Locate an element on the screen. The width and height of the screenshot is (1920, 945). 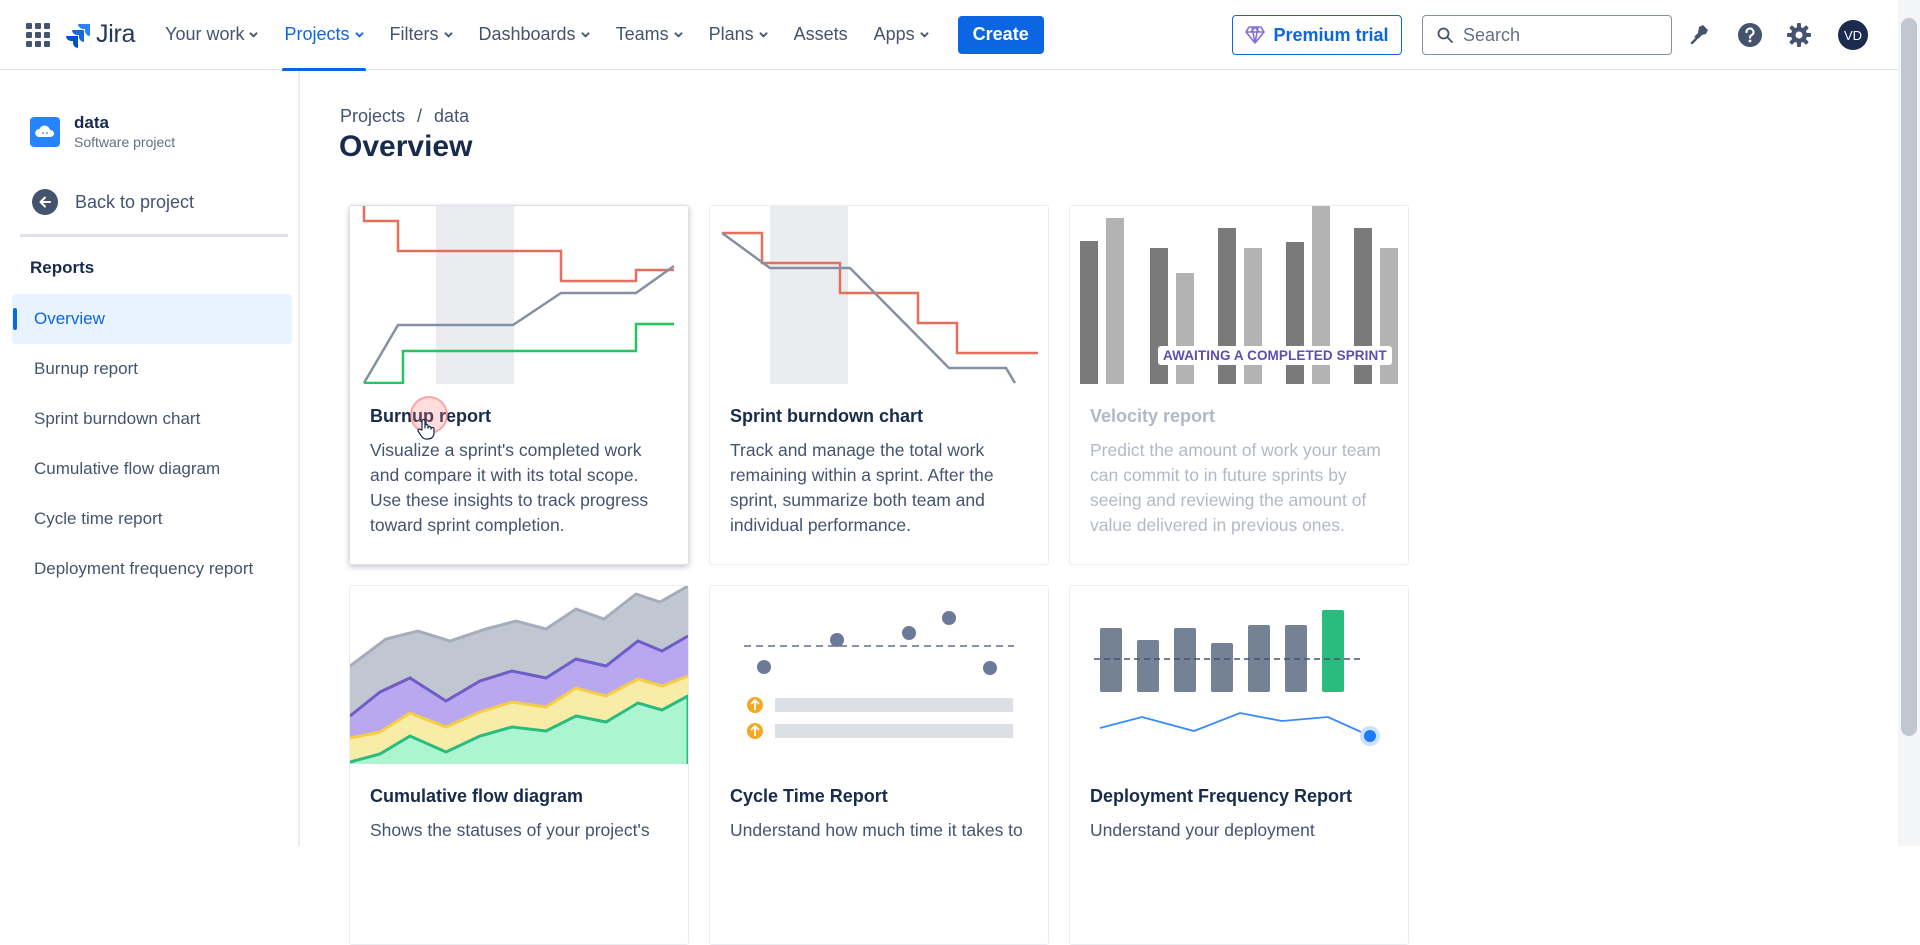
breadcrumb-data-link: data is located at coordinates (452, 116).